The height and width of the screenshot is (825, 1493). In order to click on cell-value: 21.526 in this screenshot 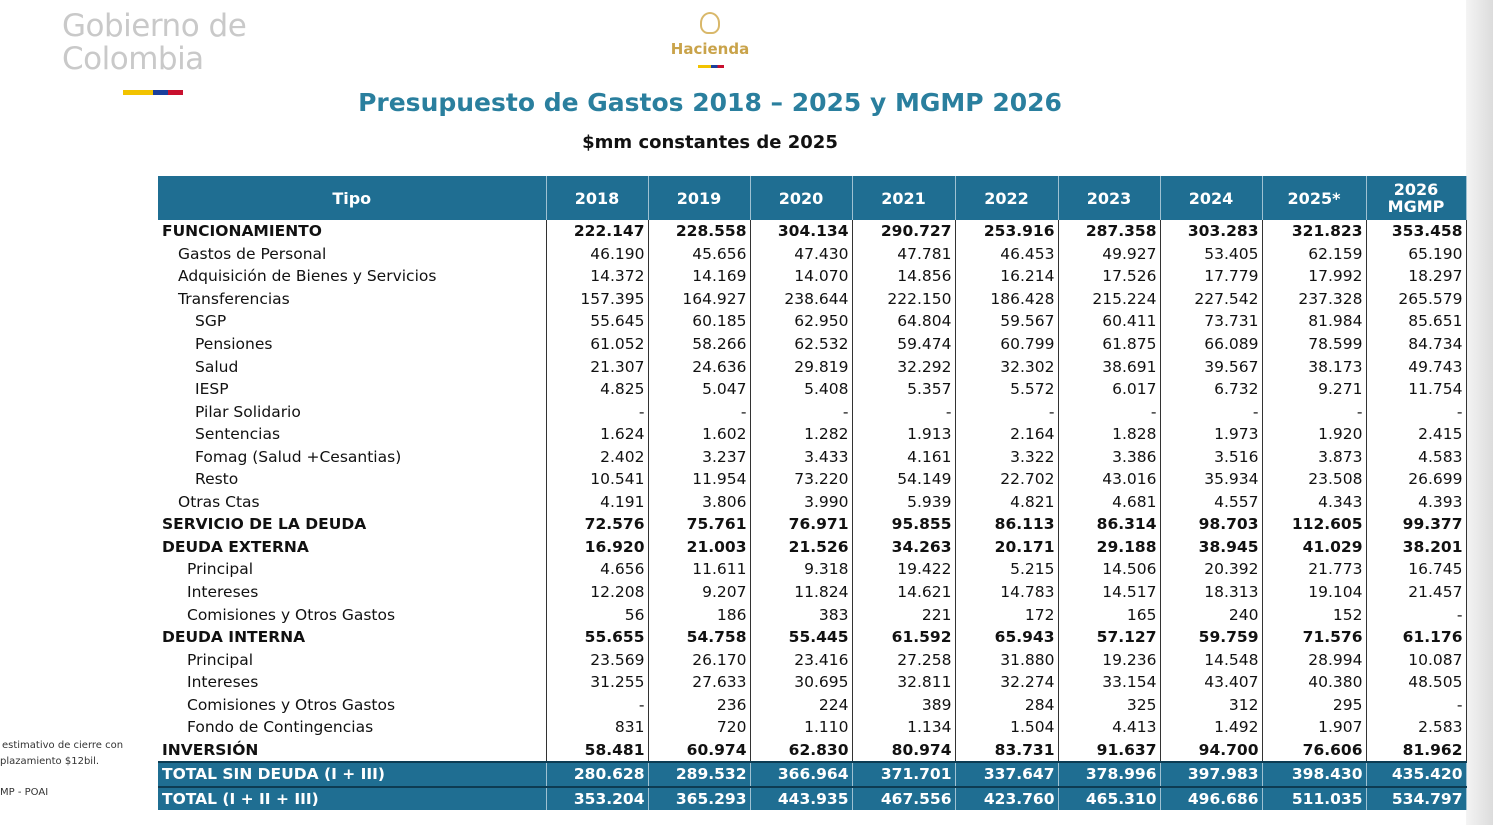, I will do `click(801, 547)`.